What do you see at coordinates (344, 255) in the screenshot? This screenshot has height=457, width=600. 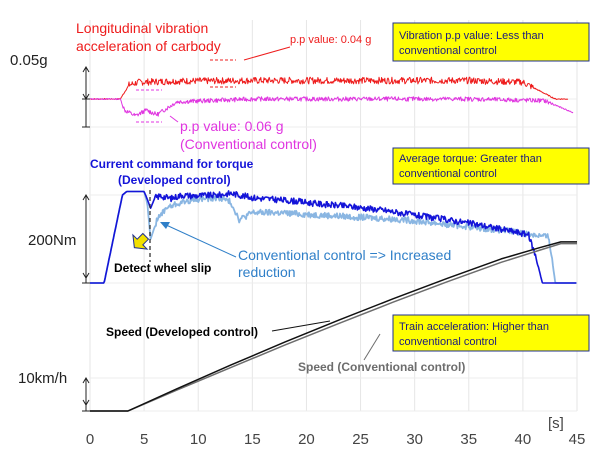 I see `conventional-torque-note-line1: Conventional control => Increased` at bounding box center [344, 255].